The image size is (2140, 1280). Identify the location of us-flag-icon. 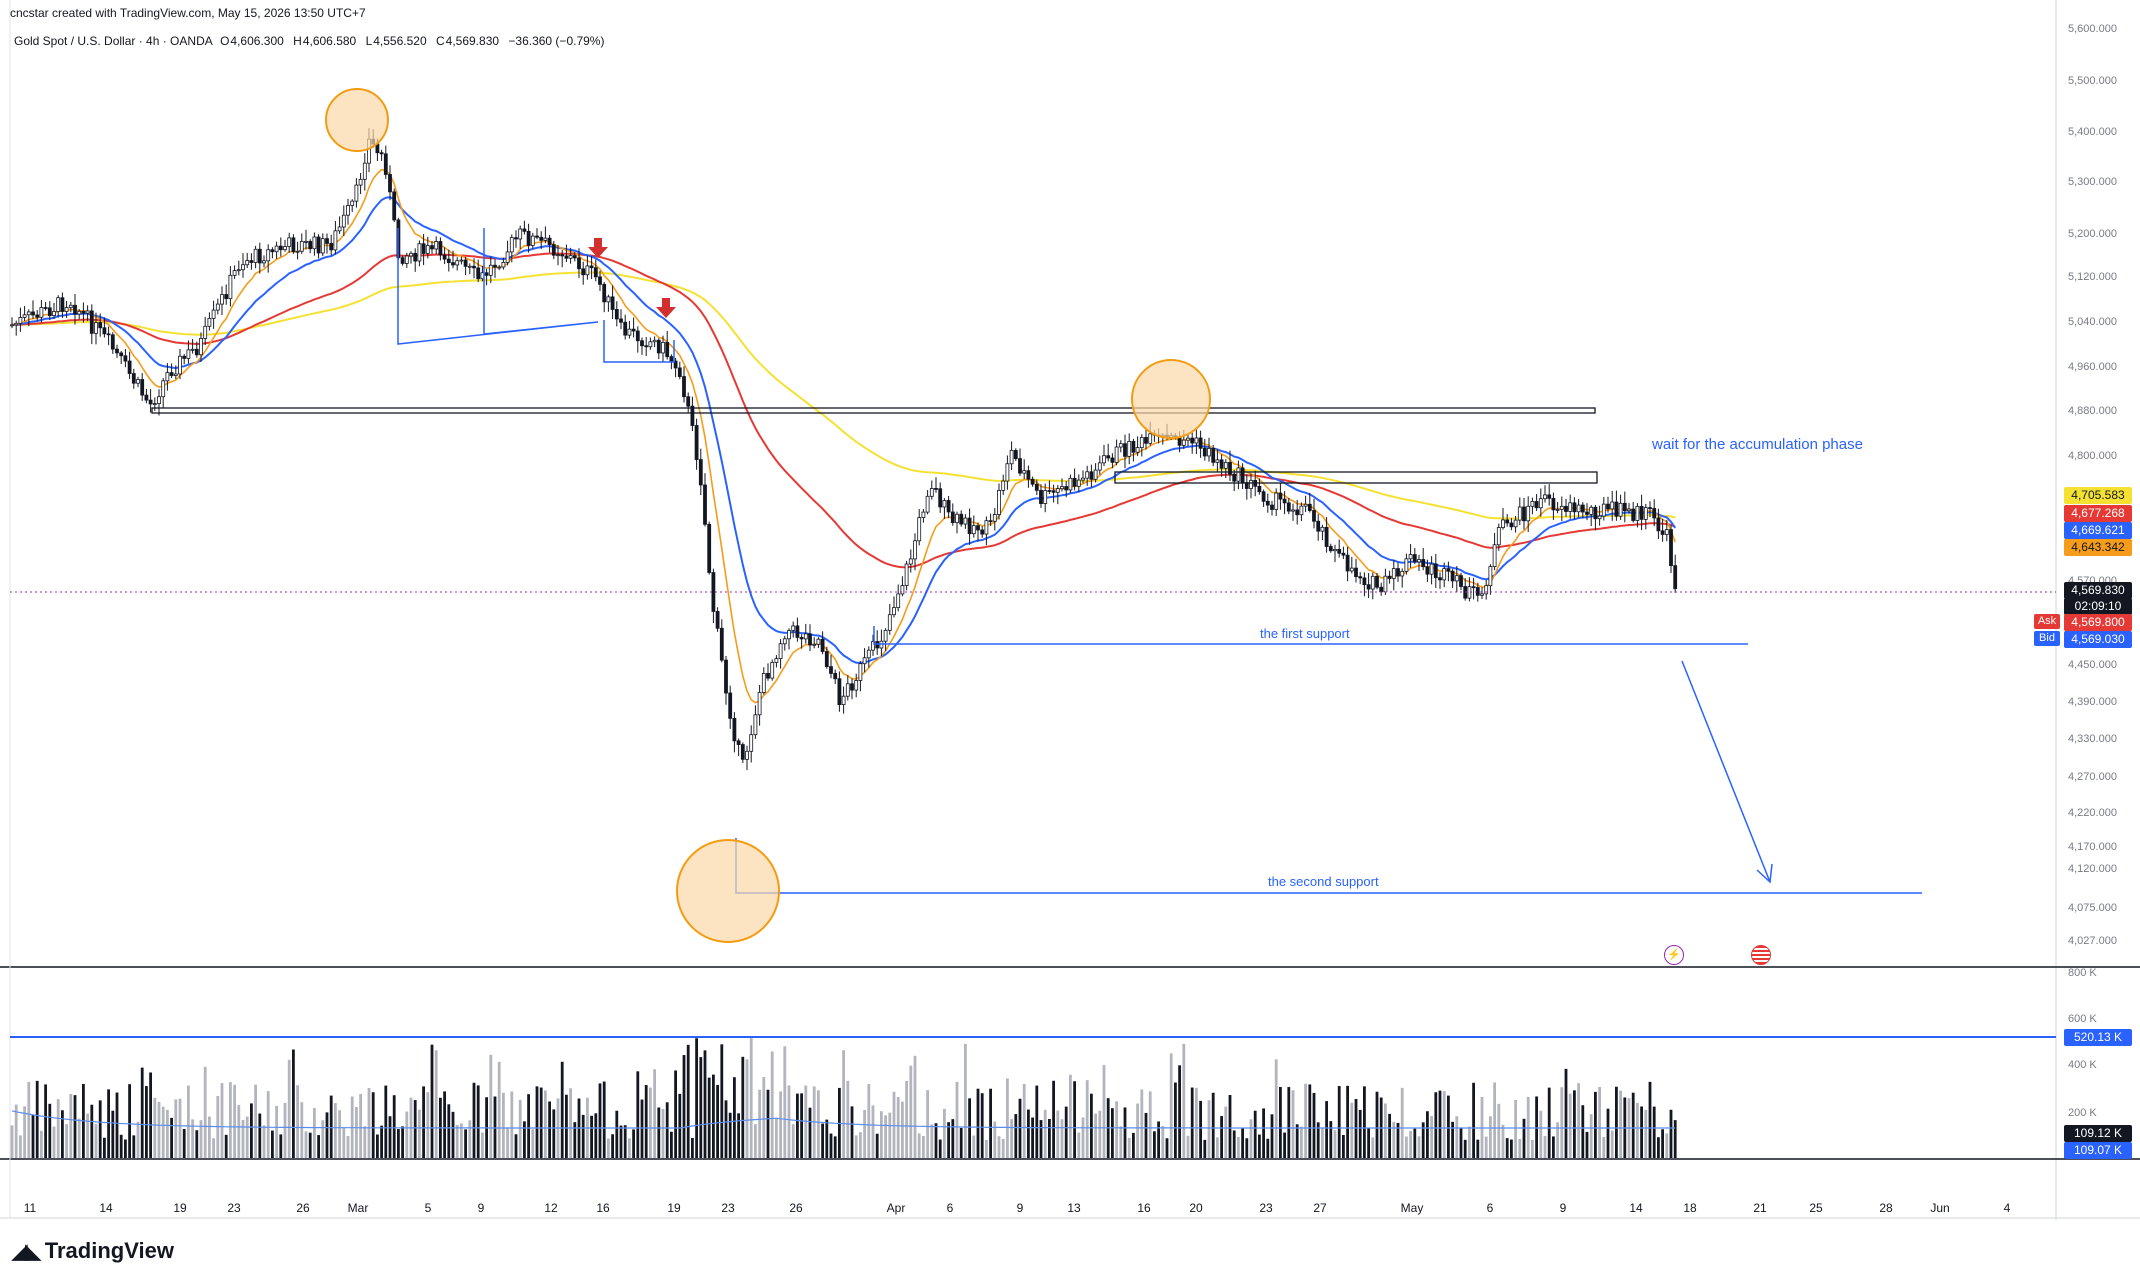
(1761, 955).